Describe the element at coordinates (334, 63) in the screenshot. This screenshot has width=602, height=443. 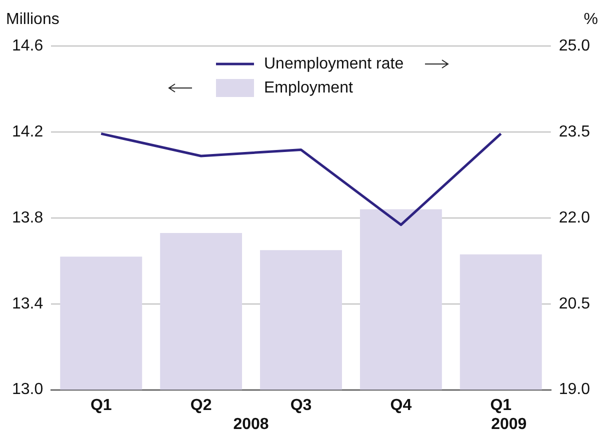
I see `legend-label: Unemployment rate` at that location.